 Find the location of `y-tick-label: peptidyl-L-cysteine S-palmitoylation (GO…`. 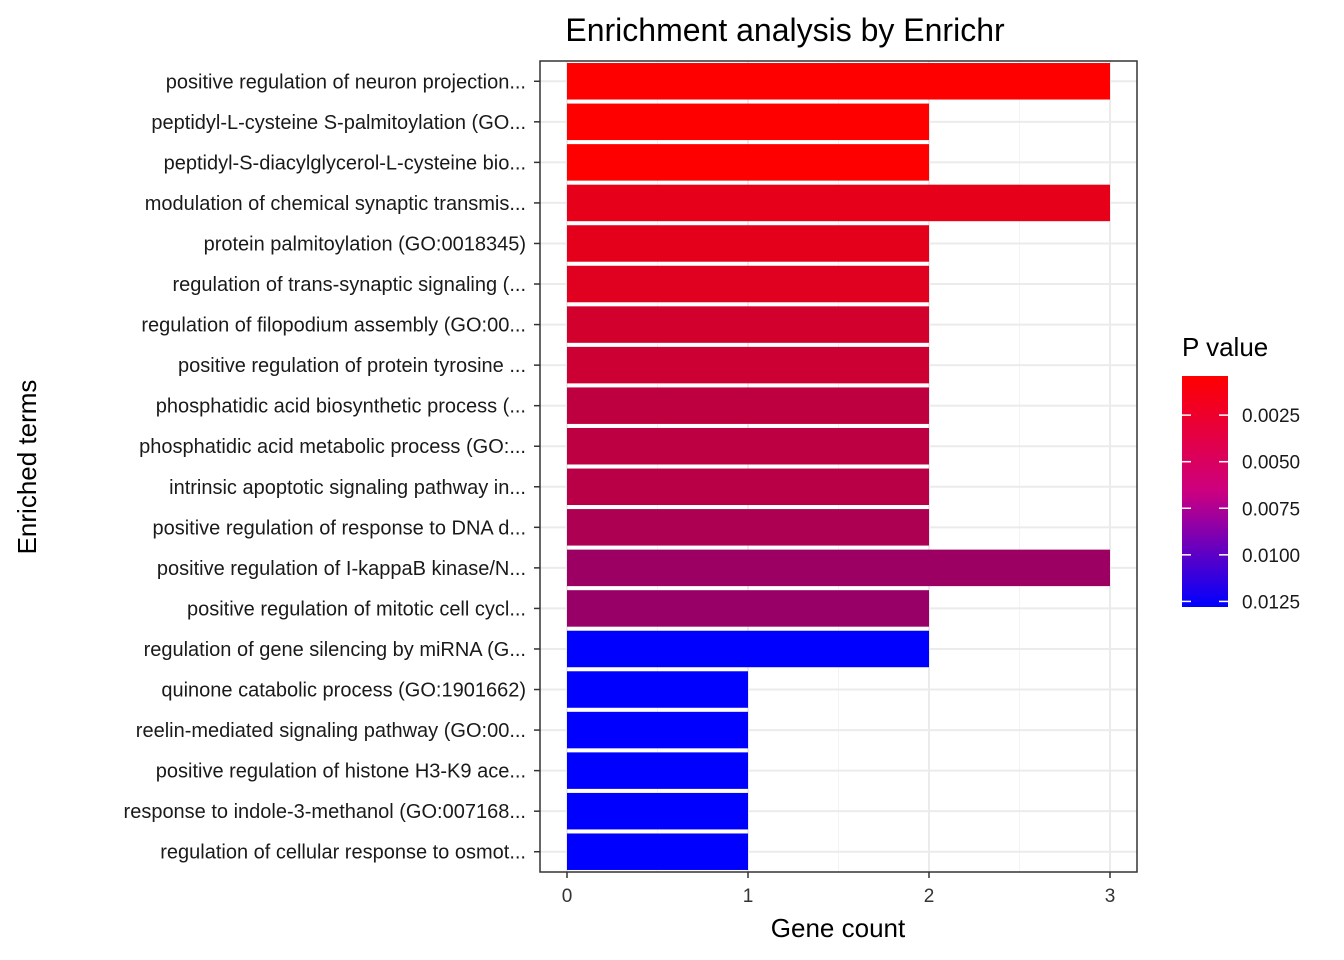

y-tick-label: peptidyl-L-cysteine S-palmitoylation (GO… is located at coordinates (338, 123).